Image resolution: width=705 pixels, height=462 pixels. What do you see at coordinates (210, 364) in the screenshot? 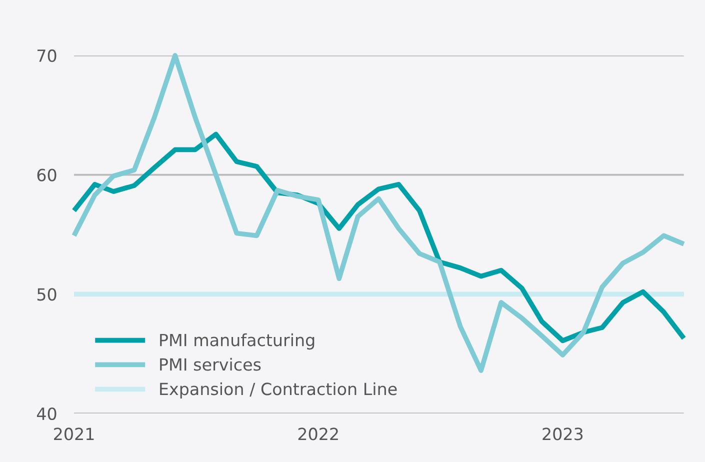
I see `legend-label: PMI services` at bounding box center [210, 364].